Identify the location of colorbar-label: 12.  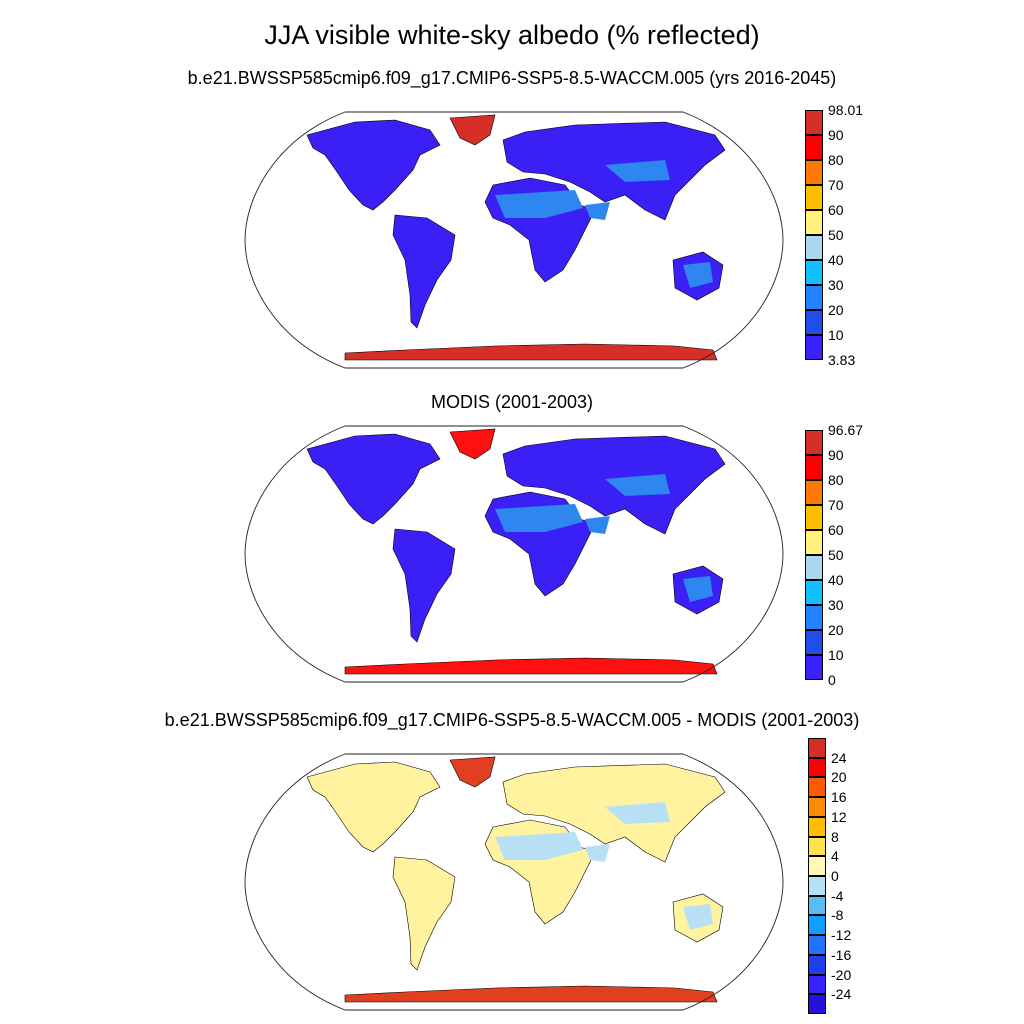
(839, 816).